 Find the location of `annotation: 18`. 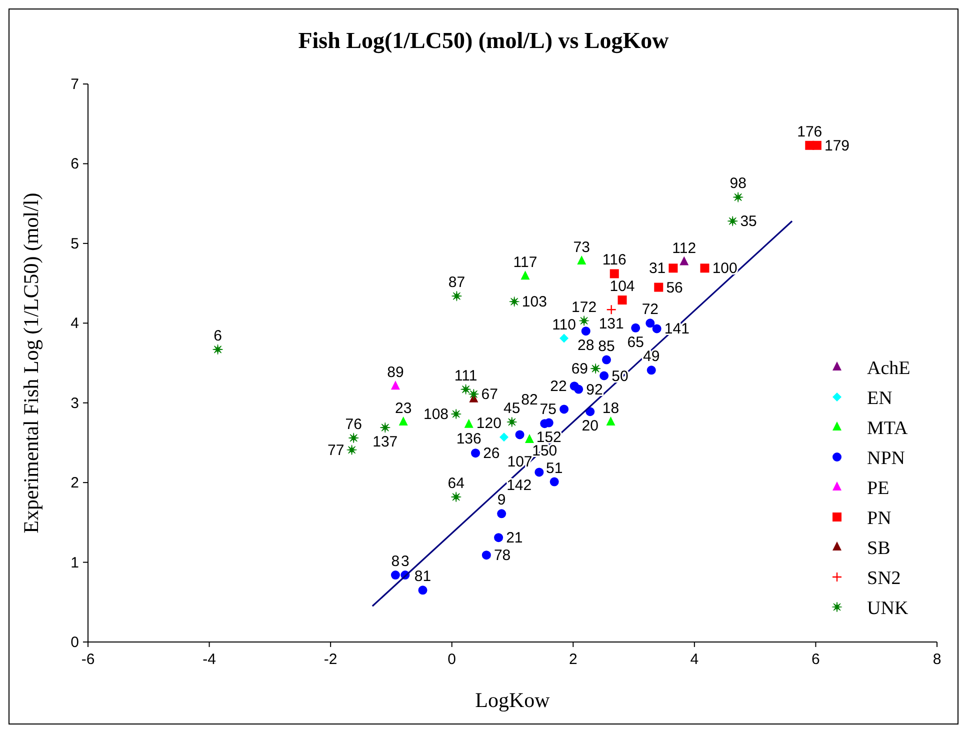

annotation: 18 is located at coordinates (611, 408).